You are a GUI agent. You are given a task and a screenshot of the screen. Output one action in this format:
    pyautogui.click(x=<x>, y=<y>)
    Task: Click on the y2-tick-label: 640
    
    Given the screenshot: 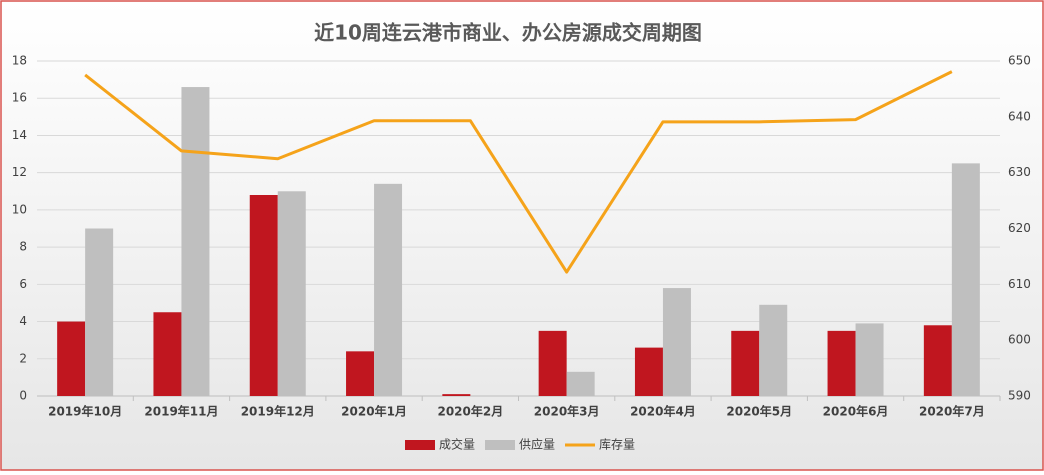 What is the action you would take?
    pyautogui.click(x=1019, y=116)
    